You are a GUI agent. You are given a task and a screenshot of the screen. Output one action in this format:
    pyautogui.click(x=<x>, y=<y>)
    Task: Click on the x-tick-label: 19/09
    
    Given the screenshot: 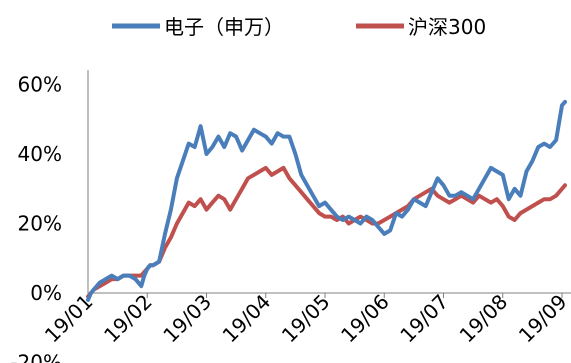 What is the action you would take?
    pyautogui.click(x=542, y=319)
    